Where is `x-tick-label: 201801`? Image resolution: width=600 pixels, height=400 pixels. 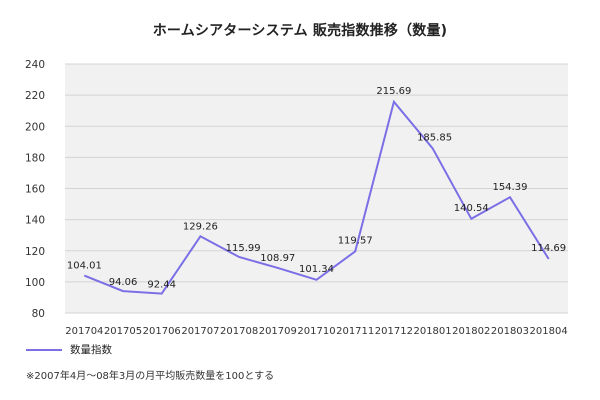 x-tick-label: 201801 is located at coordinates (432, 331).